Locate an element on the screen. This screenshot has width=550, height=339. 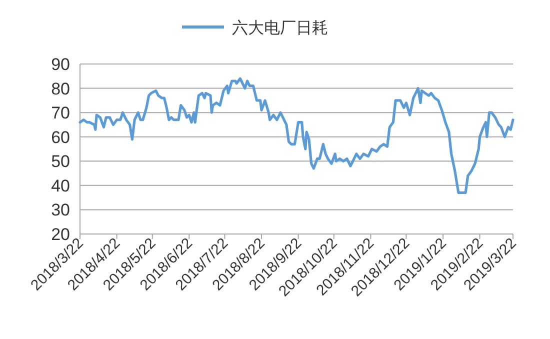
y-tick-label: 50 is located at coordinates (60, 162).